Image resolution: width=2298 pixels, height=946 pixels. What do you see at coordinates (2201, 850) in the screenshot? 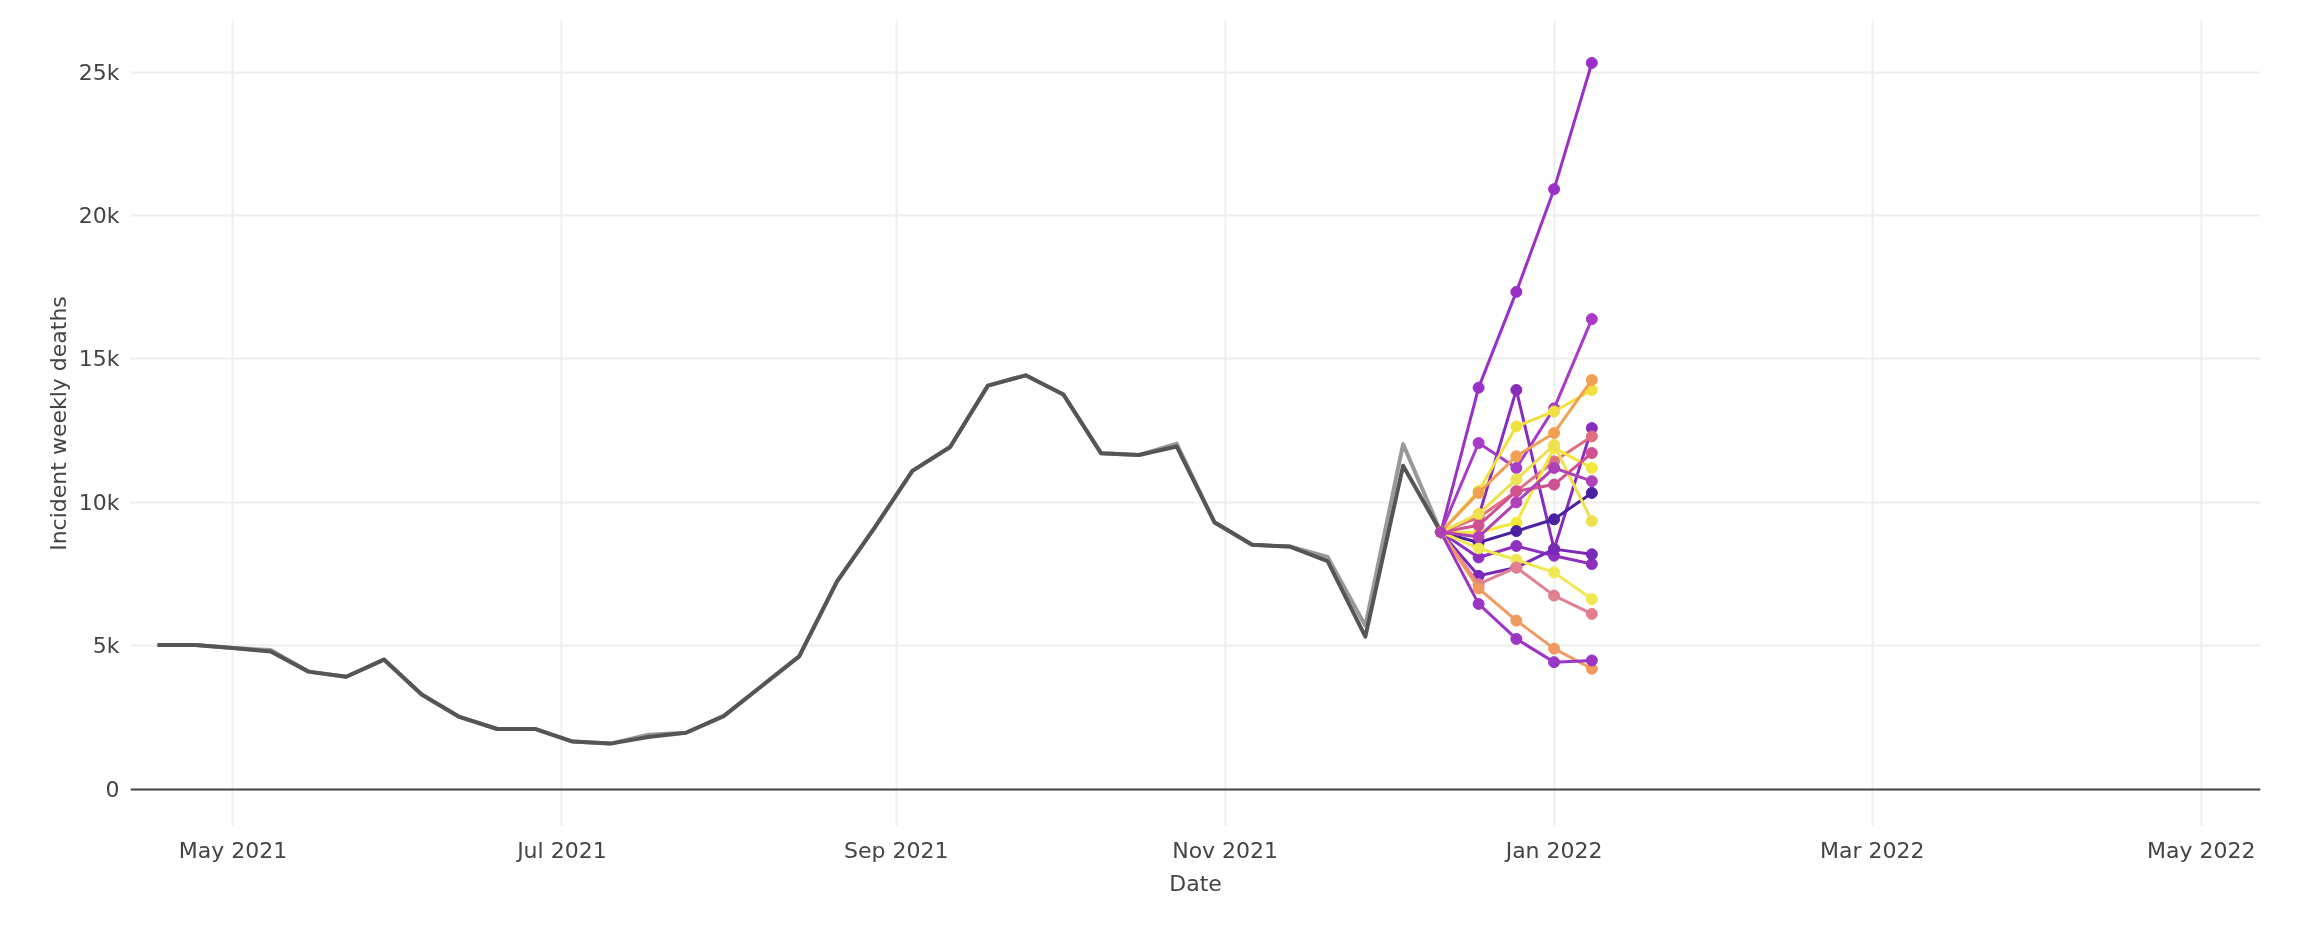
I see `x-tick-label: May 2022` at bounding box center [2201, 850].